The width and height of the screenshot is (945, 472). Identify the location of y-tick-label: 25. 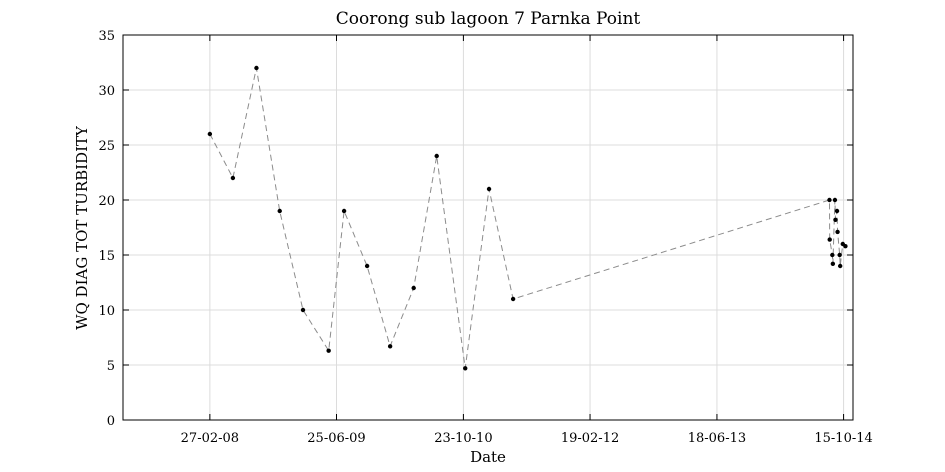
(106, 146).